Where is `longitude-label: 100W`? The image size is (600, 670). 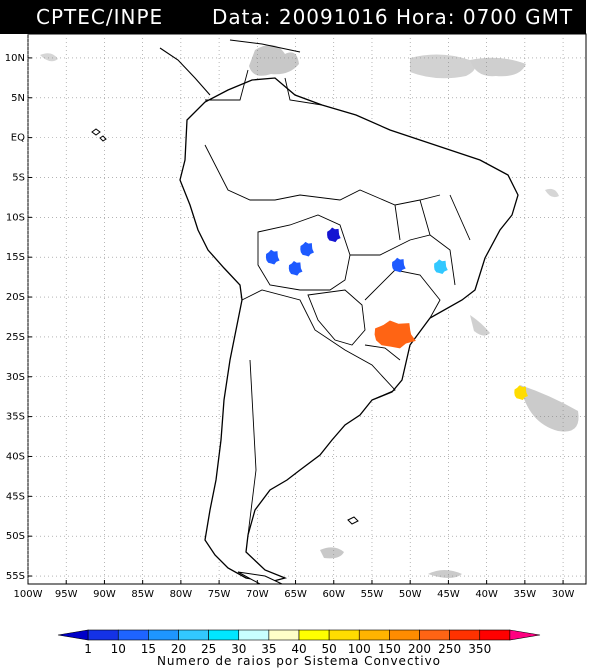 longitude-label: 100W is located at coordinates (28, 594).